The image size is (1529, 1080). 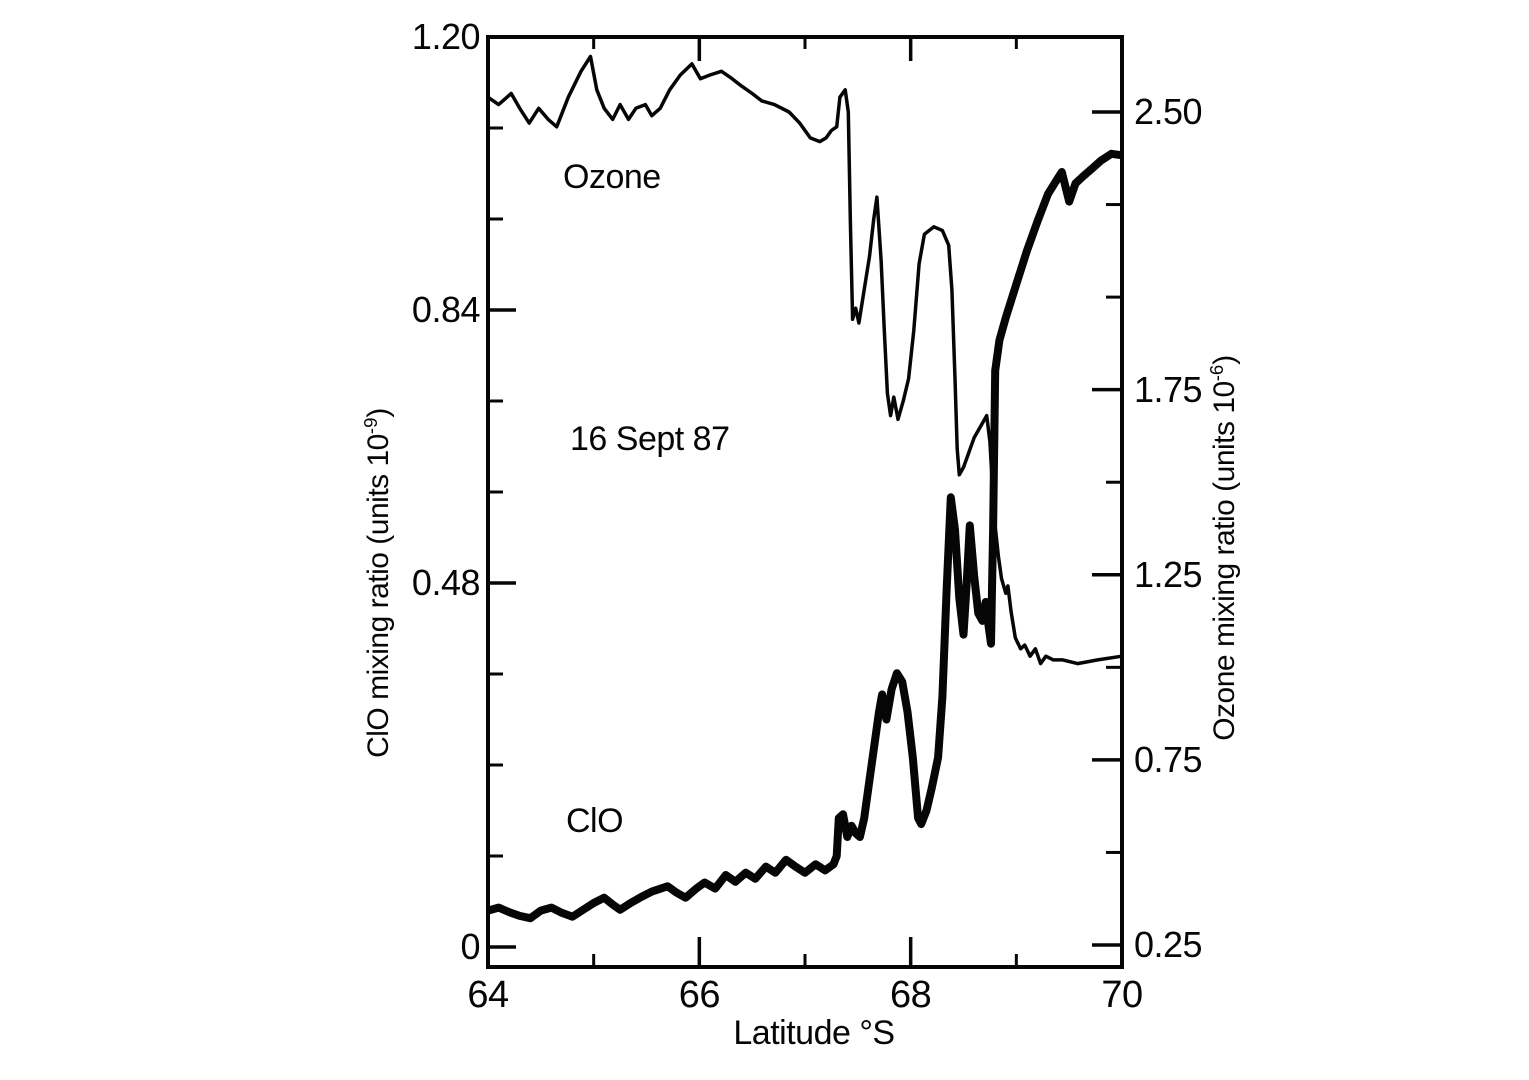 What do you see at coordinates (378, 413) in the screenshot?
I see `left-y-axis-title-close: )` at bounding box center [378, 413].